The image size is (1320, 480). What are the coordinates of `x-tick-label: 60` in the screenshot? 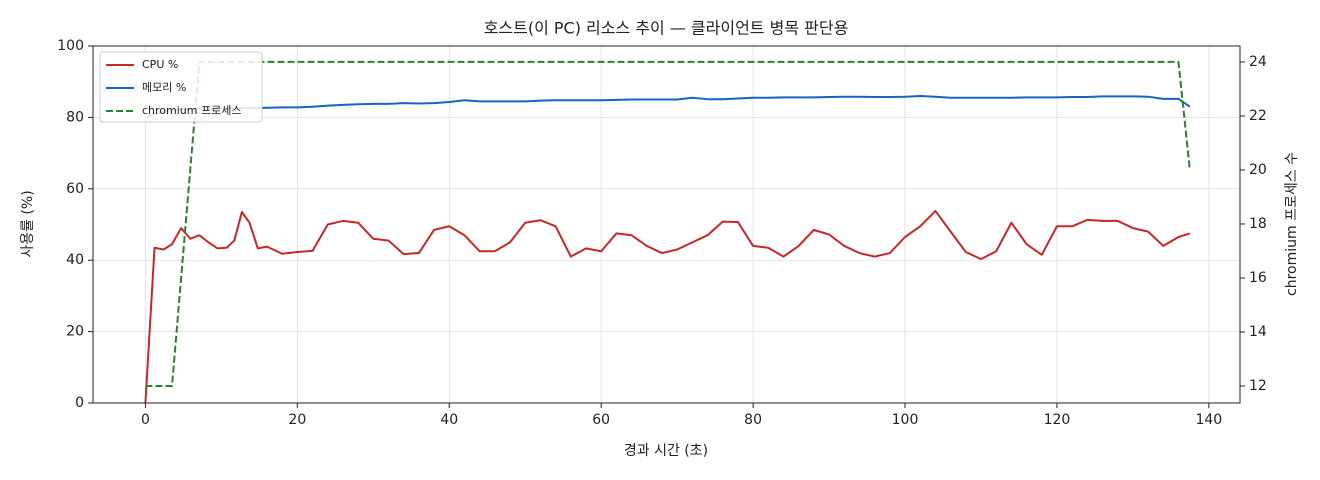 It's located at (601, 420).